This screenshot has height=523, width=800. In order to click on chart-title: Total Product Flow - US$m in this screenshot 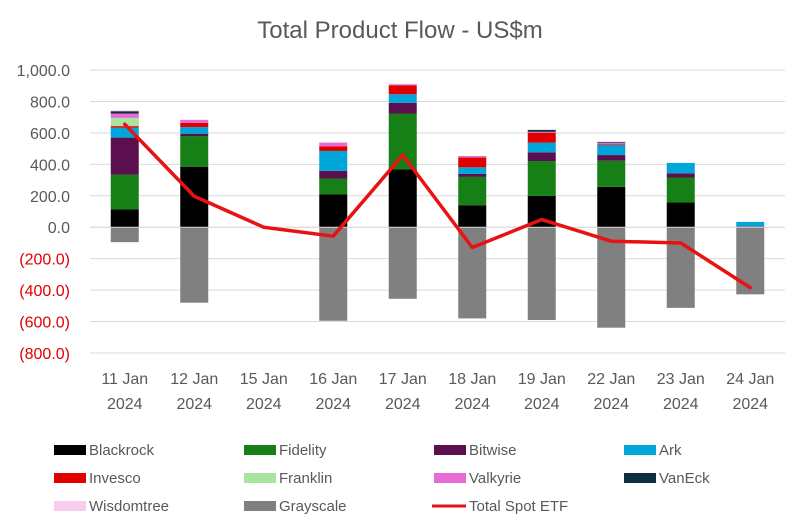, I will do `click(399, 30)`.